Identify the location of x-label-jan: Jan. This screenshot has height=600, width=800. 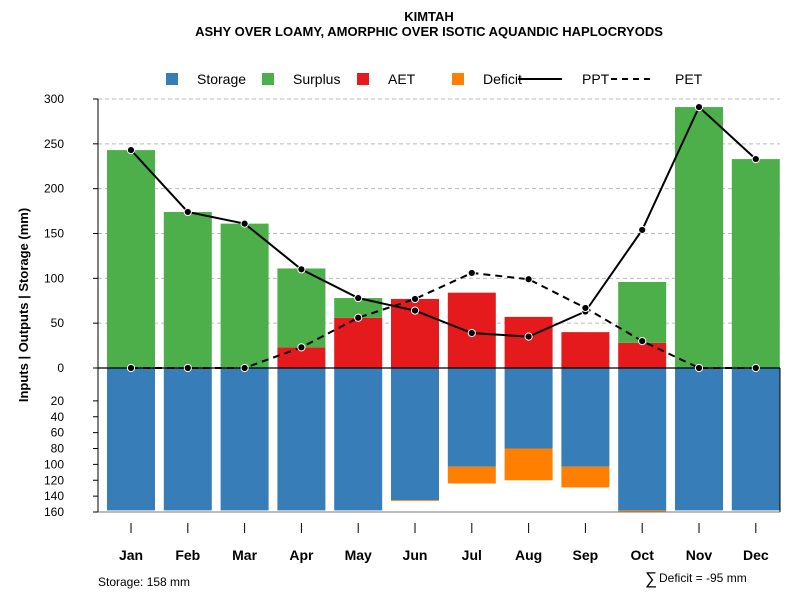
(131, 555).